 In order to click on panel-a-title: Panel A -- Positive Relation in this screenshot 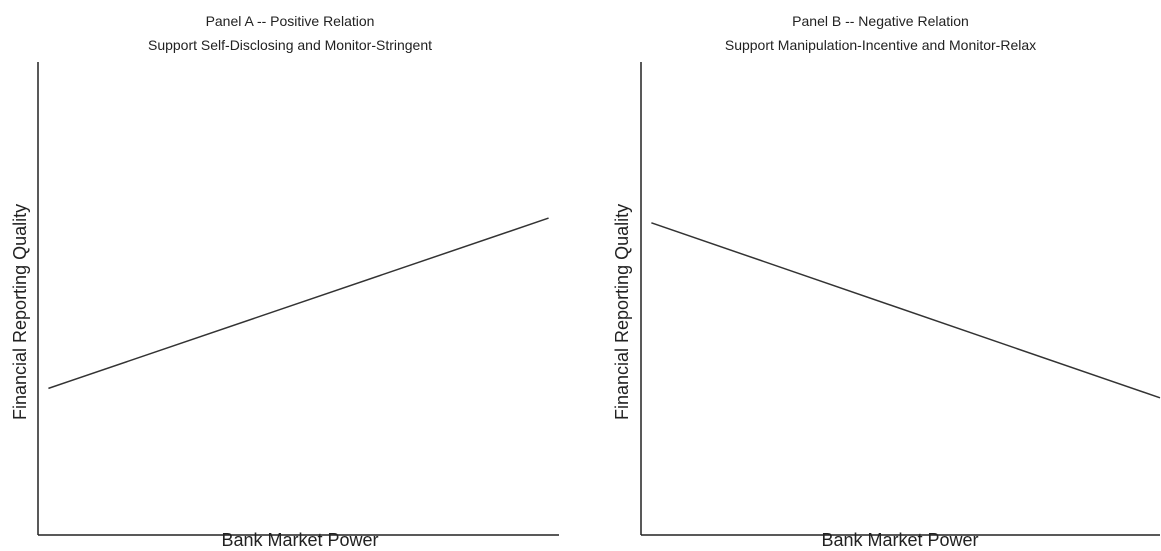, I will do `click(290, 21)`.